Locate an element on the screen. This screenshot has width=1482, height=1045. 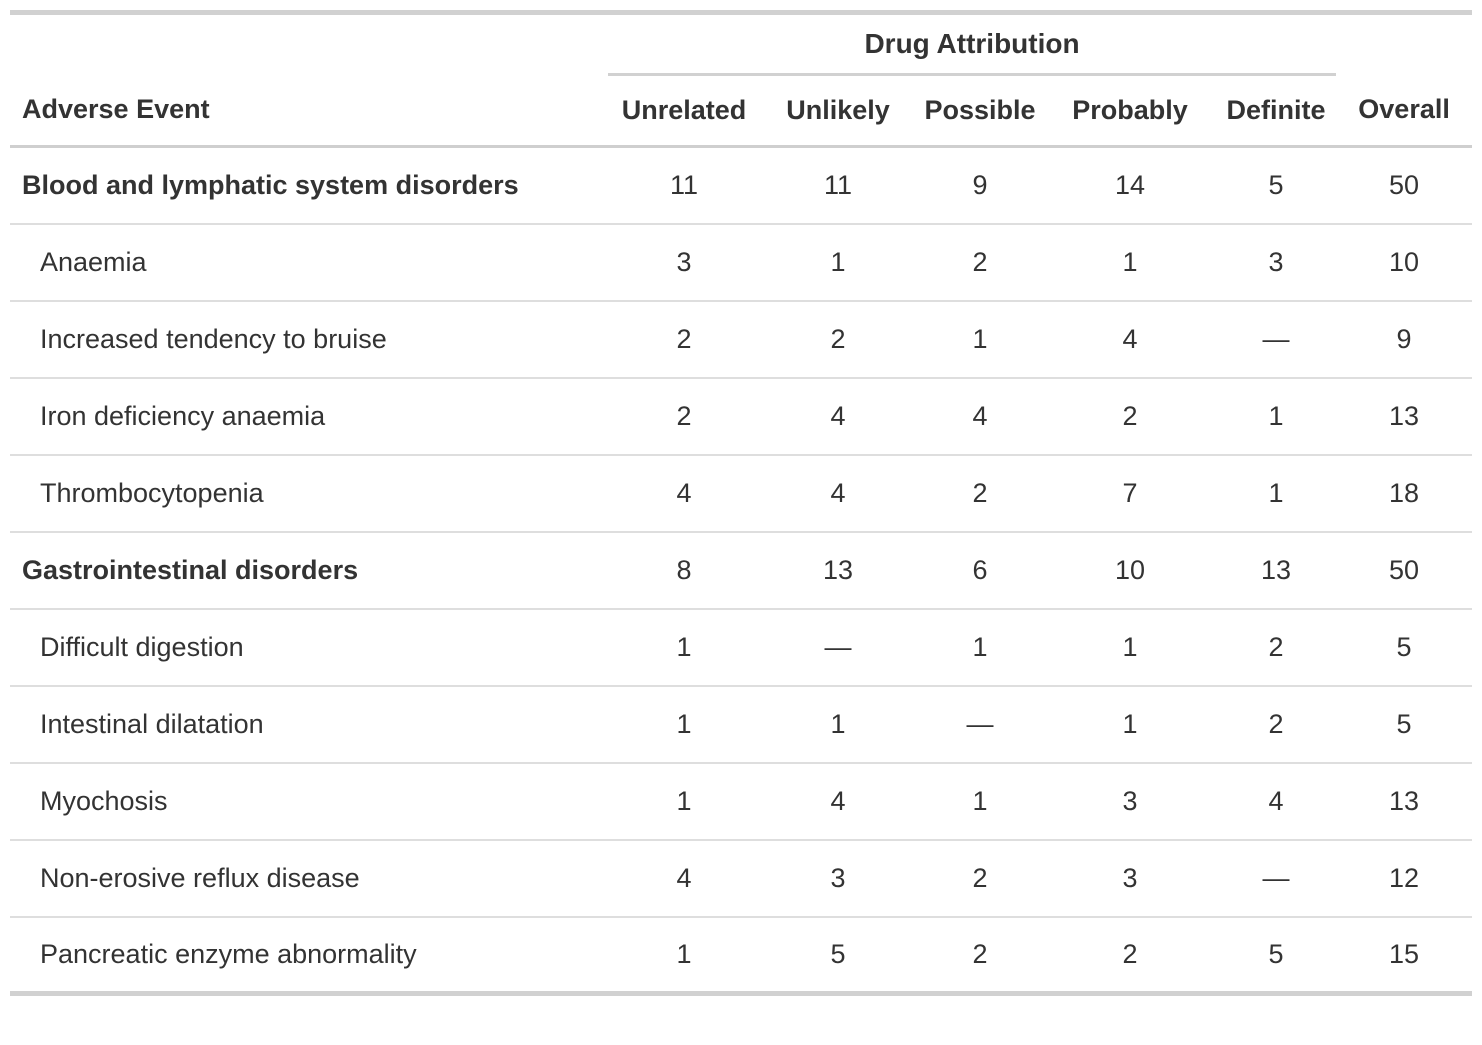
row-label: Non-erosive reflux disease is located at coordinates (309, 878).